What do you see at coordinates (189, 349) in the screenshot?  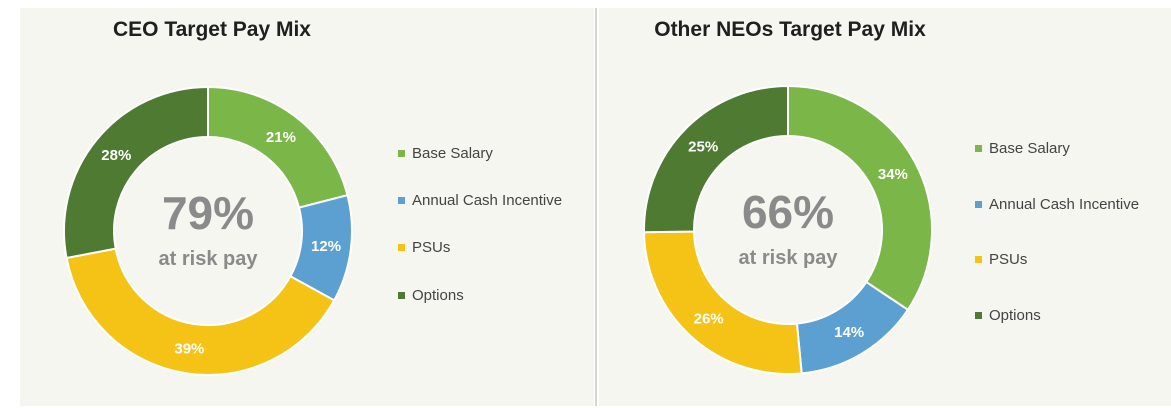 I see `data-label: 39%` at bounding box center [189, 349].